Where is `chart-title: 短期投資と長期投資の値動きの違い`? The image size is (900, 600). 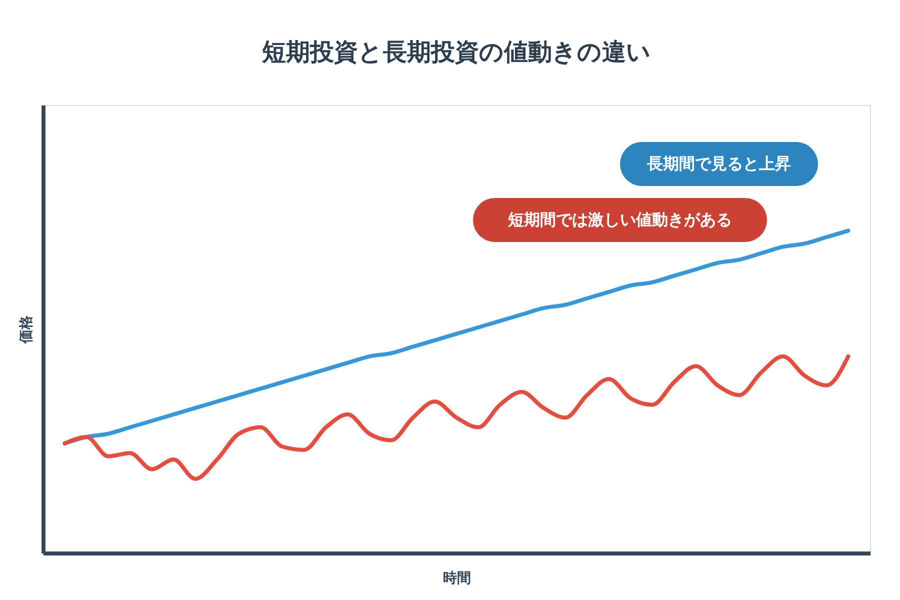
chart-title: 短期投資と長期投資の値動きの違い is located at coordinates (456, 52).